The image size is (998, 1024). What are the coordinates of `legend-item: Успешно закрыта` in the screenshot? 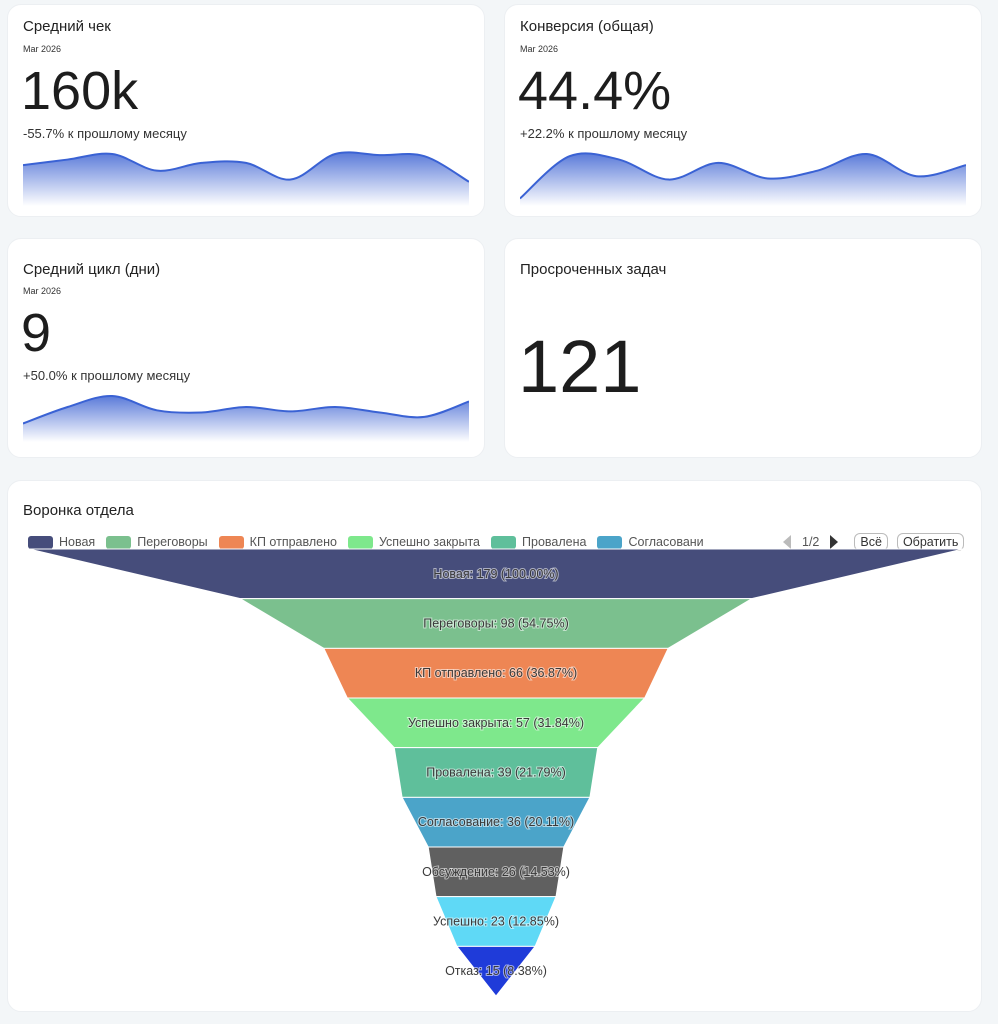 It's located at (414, 542).